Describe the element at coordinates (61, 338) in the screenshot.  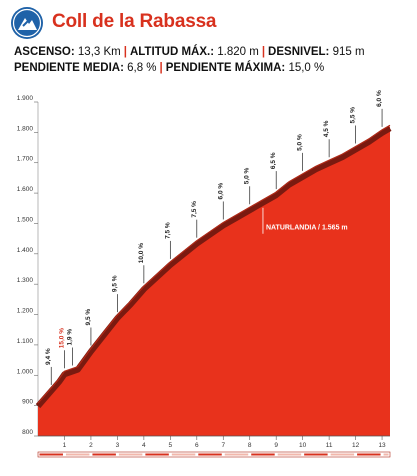
I see `gradient-label: 15,0 %` at that location.